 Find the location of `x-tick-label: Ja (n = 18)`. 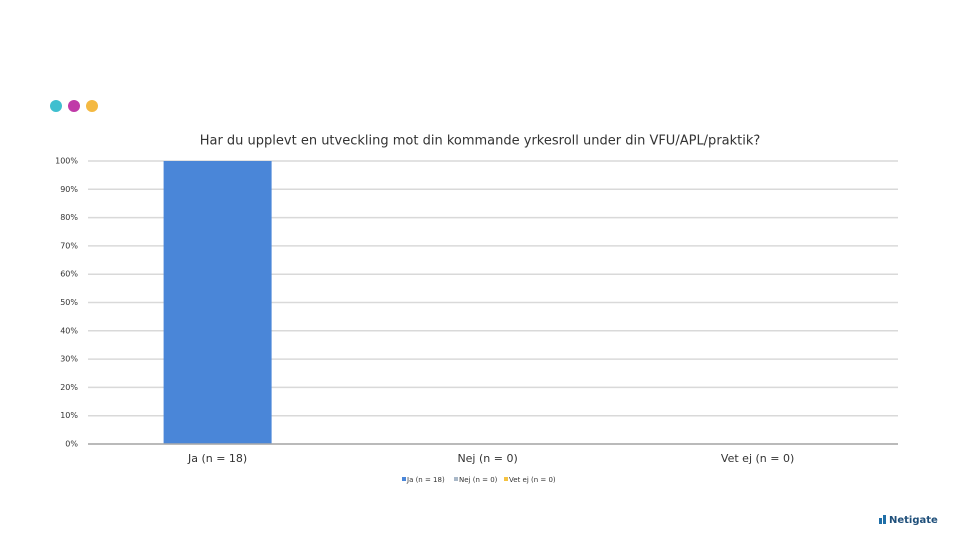

x-tick-label: Ja (n = 18) is located at coordinates (217, 458).